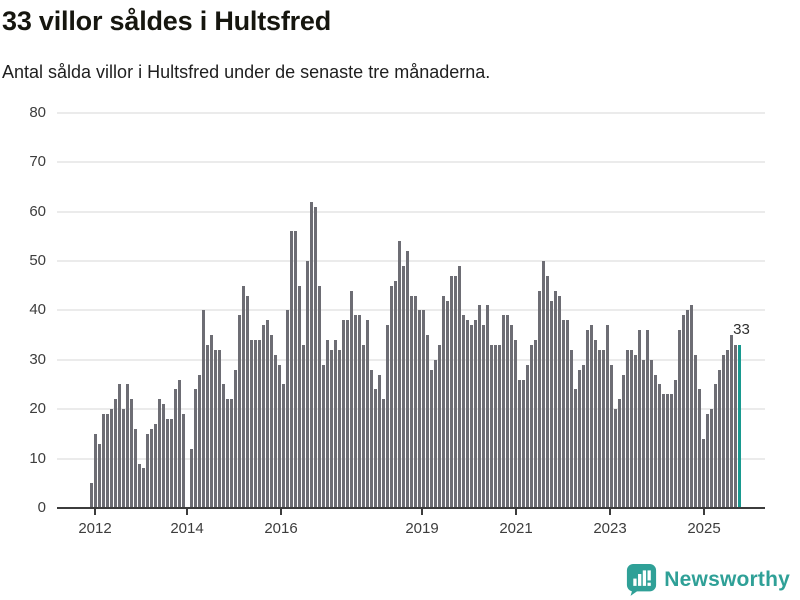 Image resolution: width=800 pixels, height=600 pixels. I want to click on x-axis-line, so click(411, 508).